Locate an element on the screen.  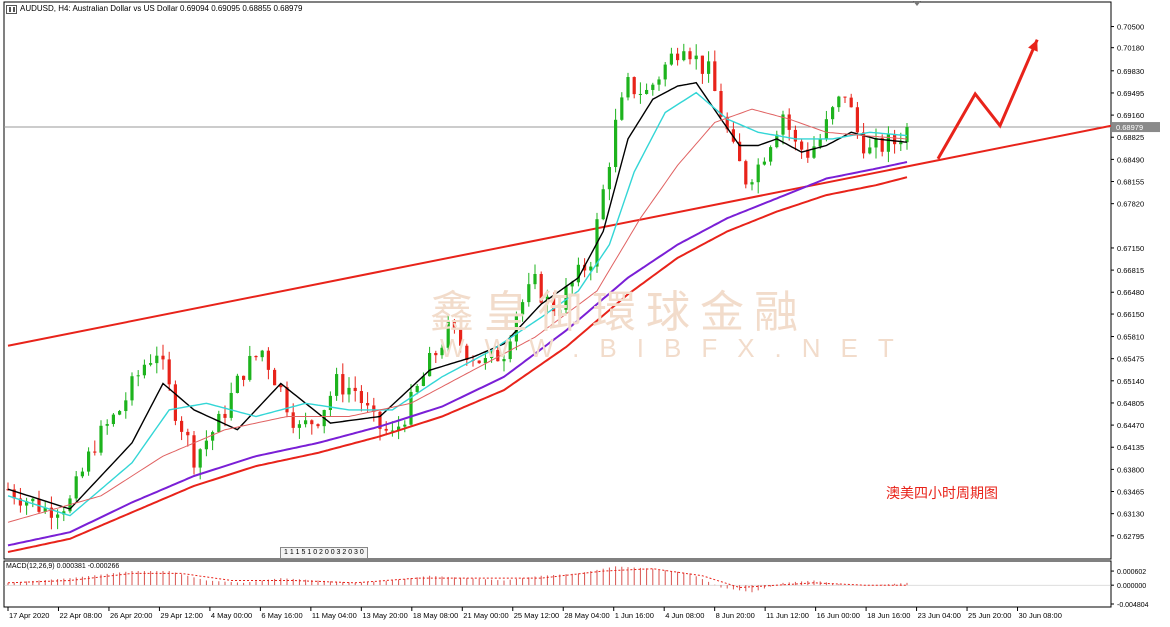
macd-y-tick-label: 0.000000 is located at coordinates (1131, 586).